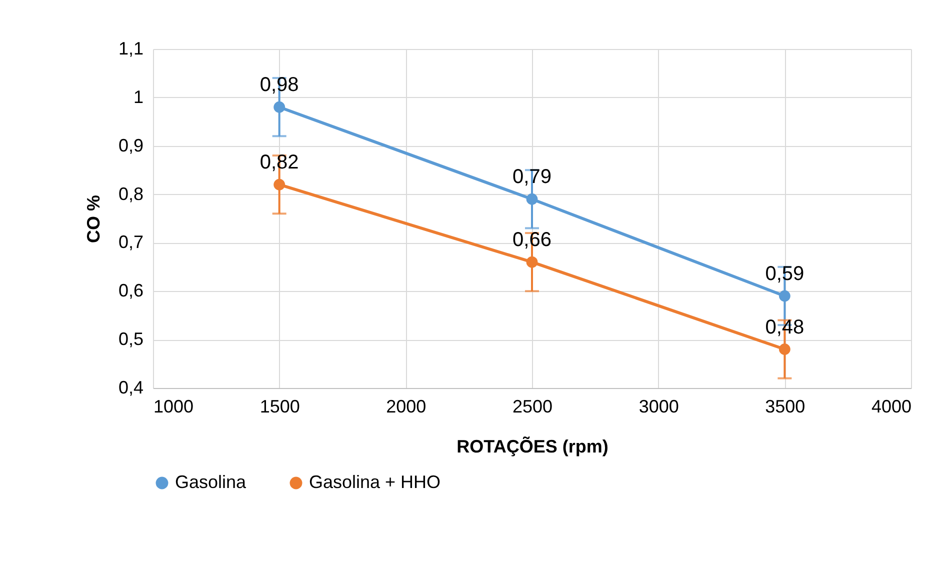 The width and height of the screenshot is (952, 583). What do you see at coordinates (658, 406) in the screenshot?
I see `x-tick-label: 3000` at bounding box center [658, 406].